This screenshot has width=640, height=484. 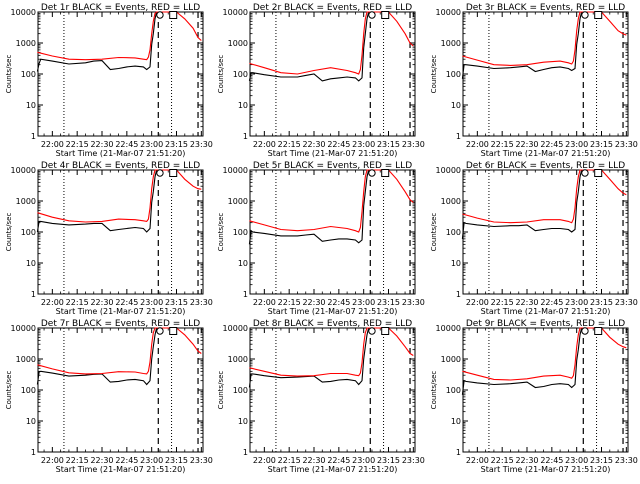 What do you see at coordinates (545, 324) in the screenshot?
I see `chart-title: Det 9r BLACK = Events, RED = LLD` at bounding box center [545, 324].